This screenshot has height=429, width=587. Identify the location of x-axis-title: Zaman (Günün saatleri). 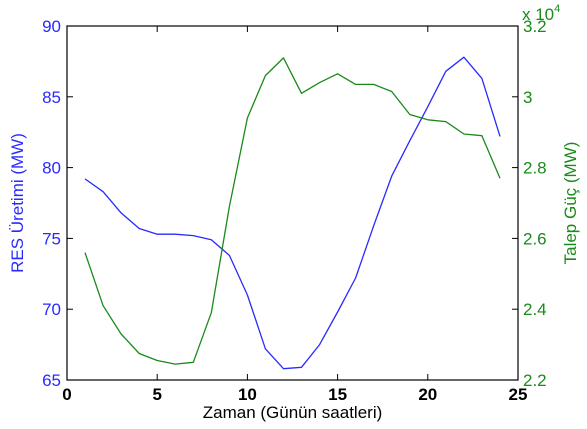
(293, 412).